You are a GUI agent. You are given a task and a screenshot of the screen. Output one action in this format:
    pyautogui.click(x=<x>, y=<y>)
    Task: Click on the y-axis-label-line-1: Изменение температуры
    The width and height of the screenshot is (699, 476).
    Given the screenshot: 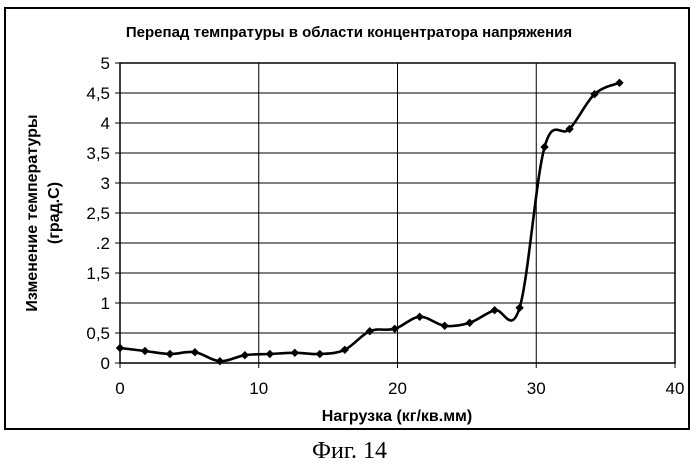 What is the action you would take?
    pyautogui.click(x=32, y=212)
    